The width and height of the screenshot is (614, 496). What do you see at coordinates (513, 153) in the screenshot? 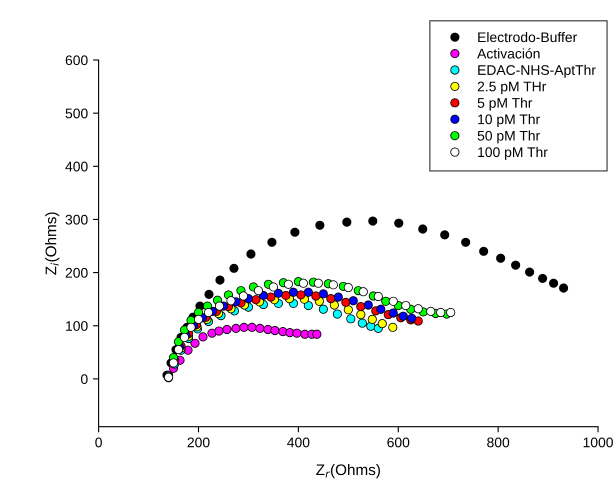
I see `legend-label: 100 pM Thr` at bounding box center [513, 153].